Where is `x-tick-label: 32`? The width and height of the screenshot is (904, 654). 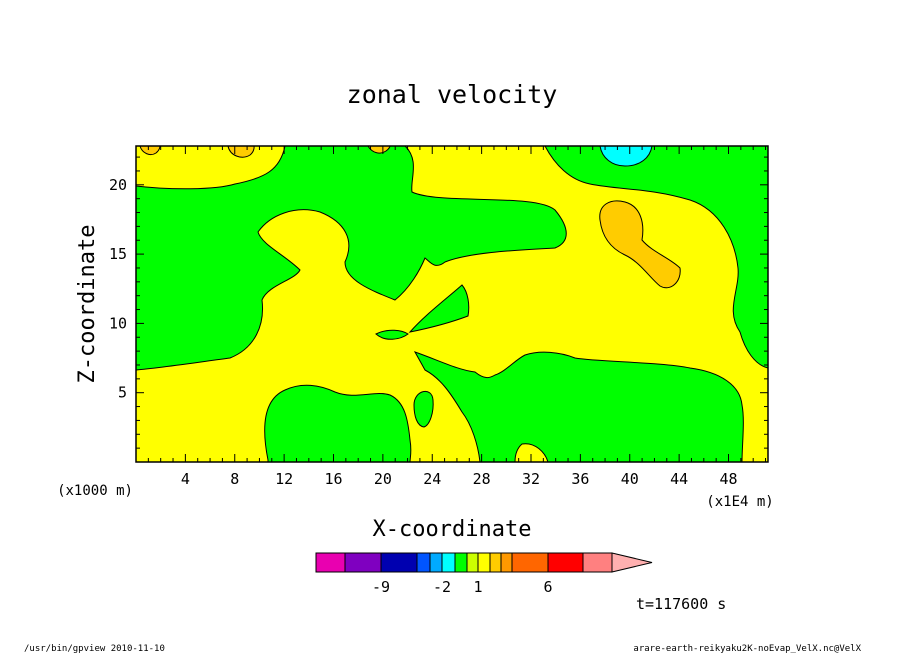
x-tick-label: 32 is located at coordinates (531, 479).